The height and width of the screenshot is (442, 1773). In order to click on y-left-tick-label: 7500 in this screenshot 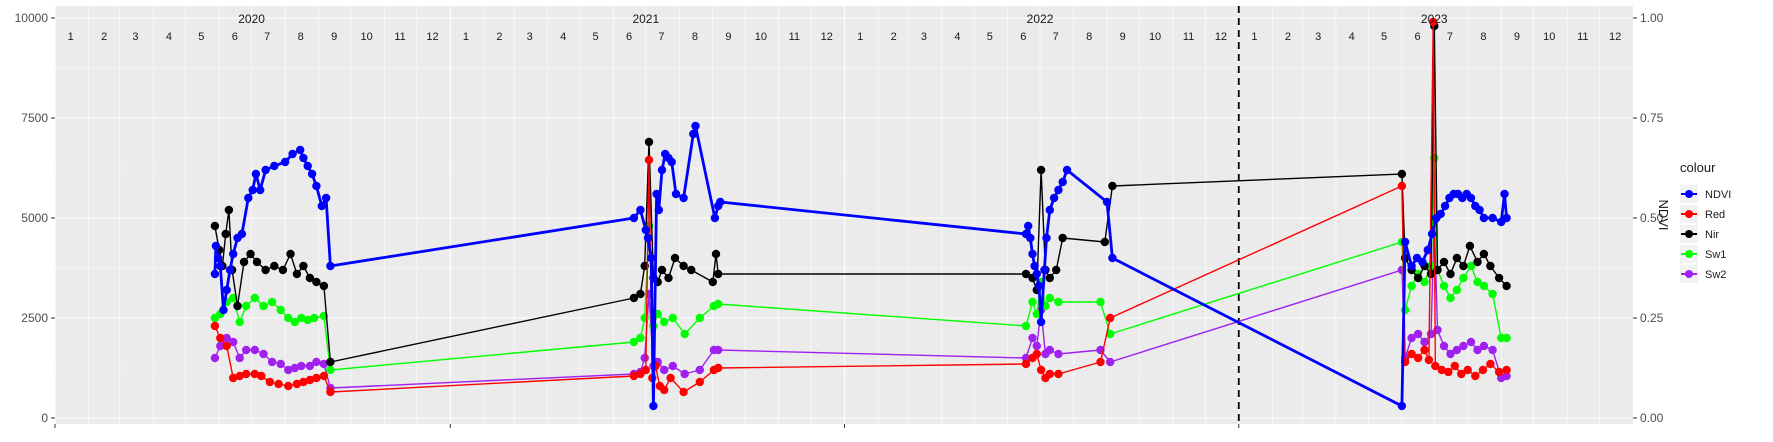, I will do `click(34, 118)`.